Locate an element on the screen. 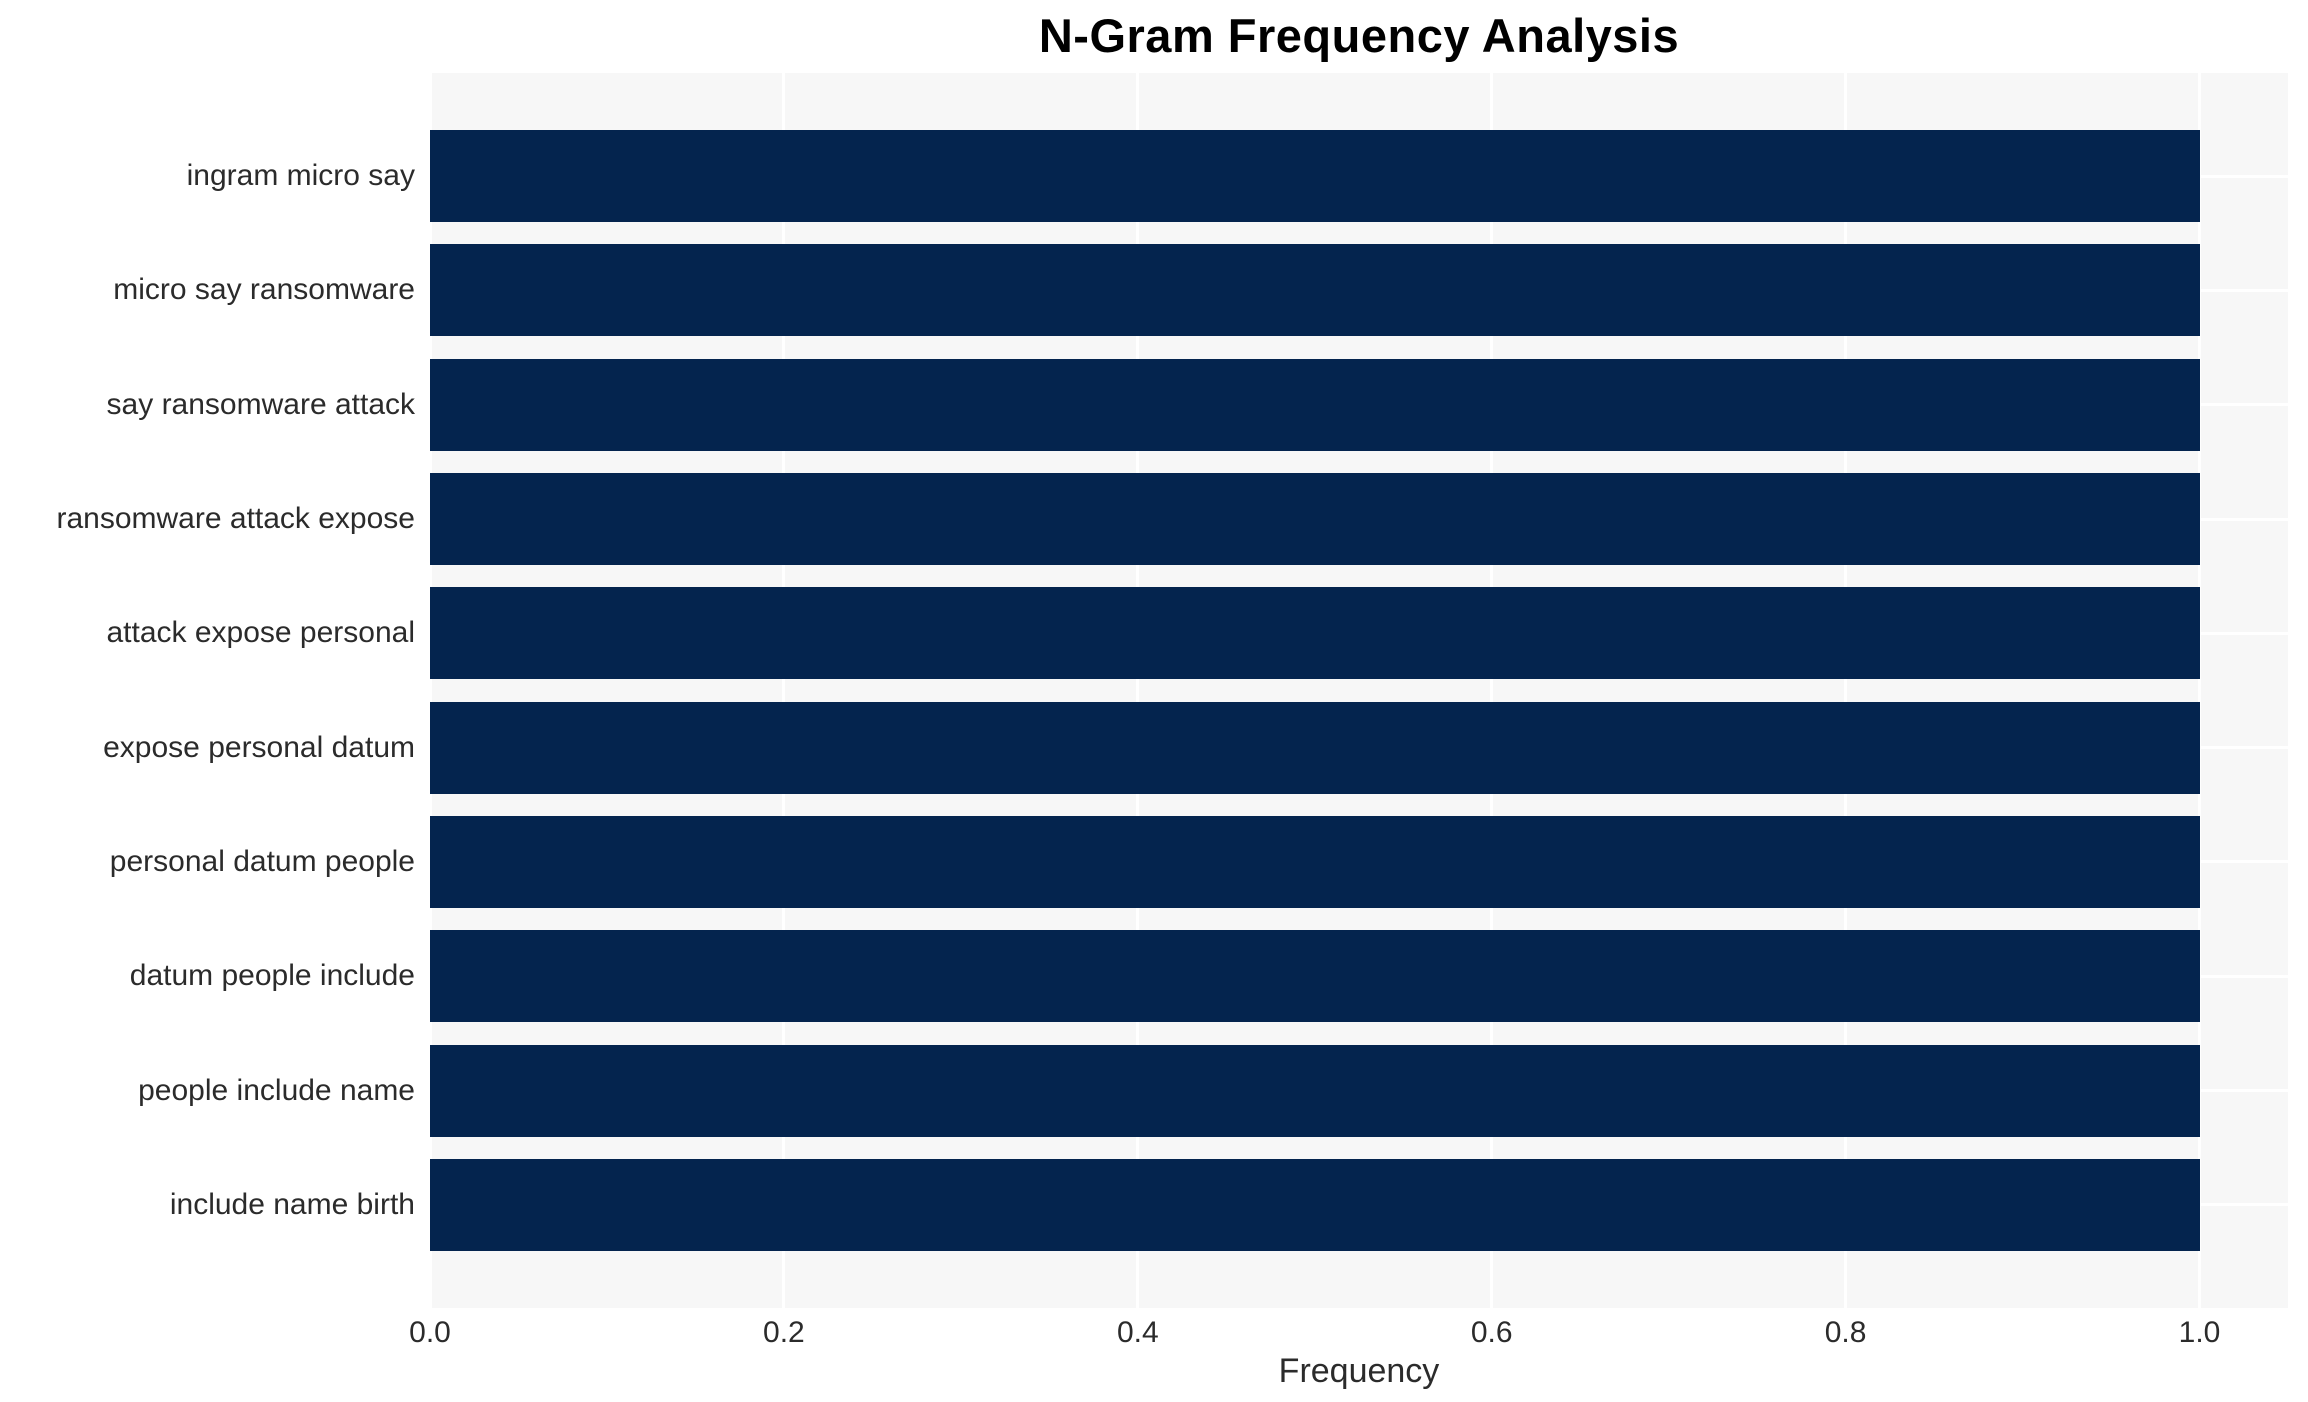  x-tick-label: 1.0 is located at coordinates (2199, 1332).